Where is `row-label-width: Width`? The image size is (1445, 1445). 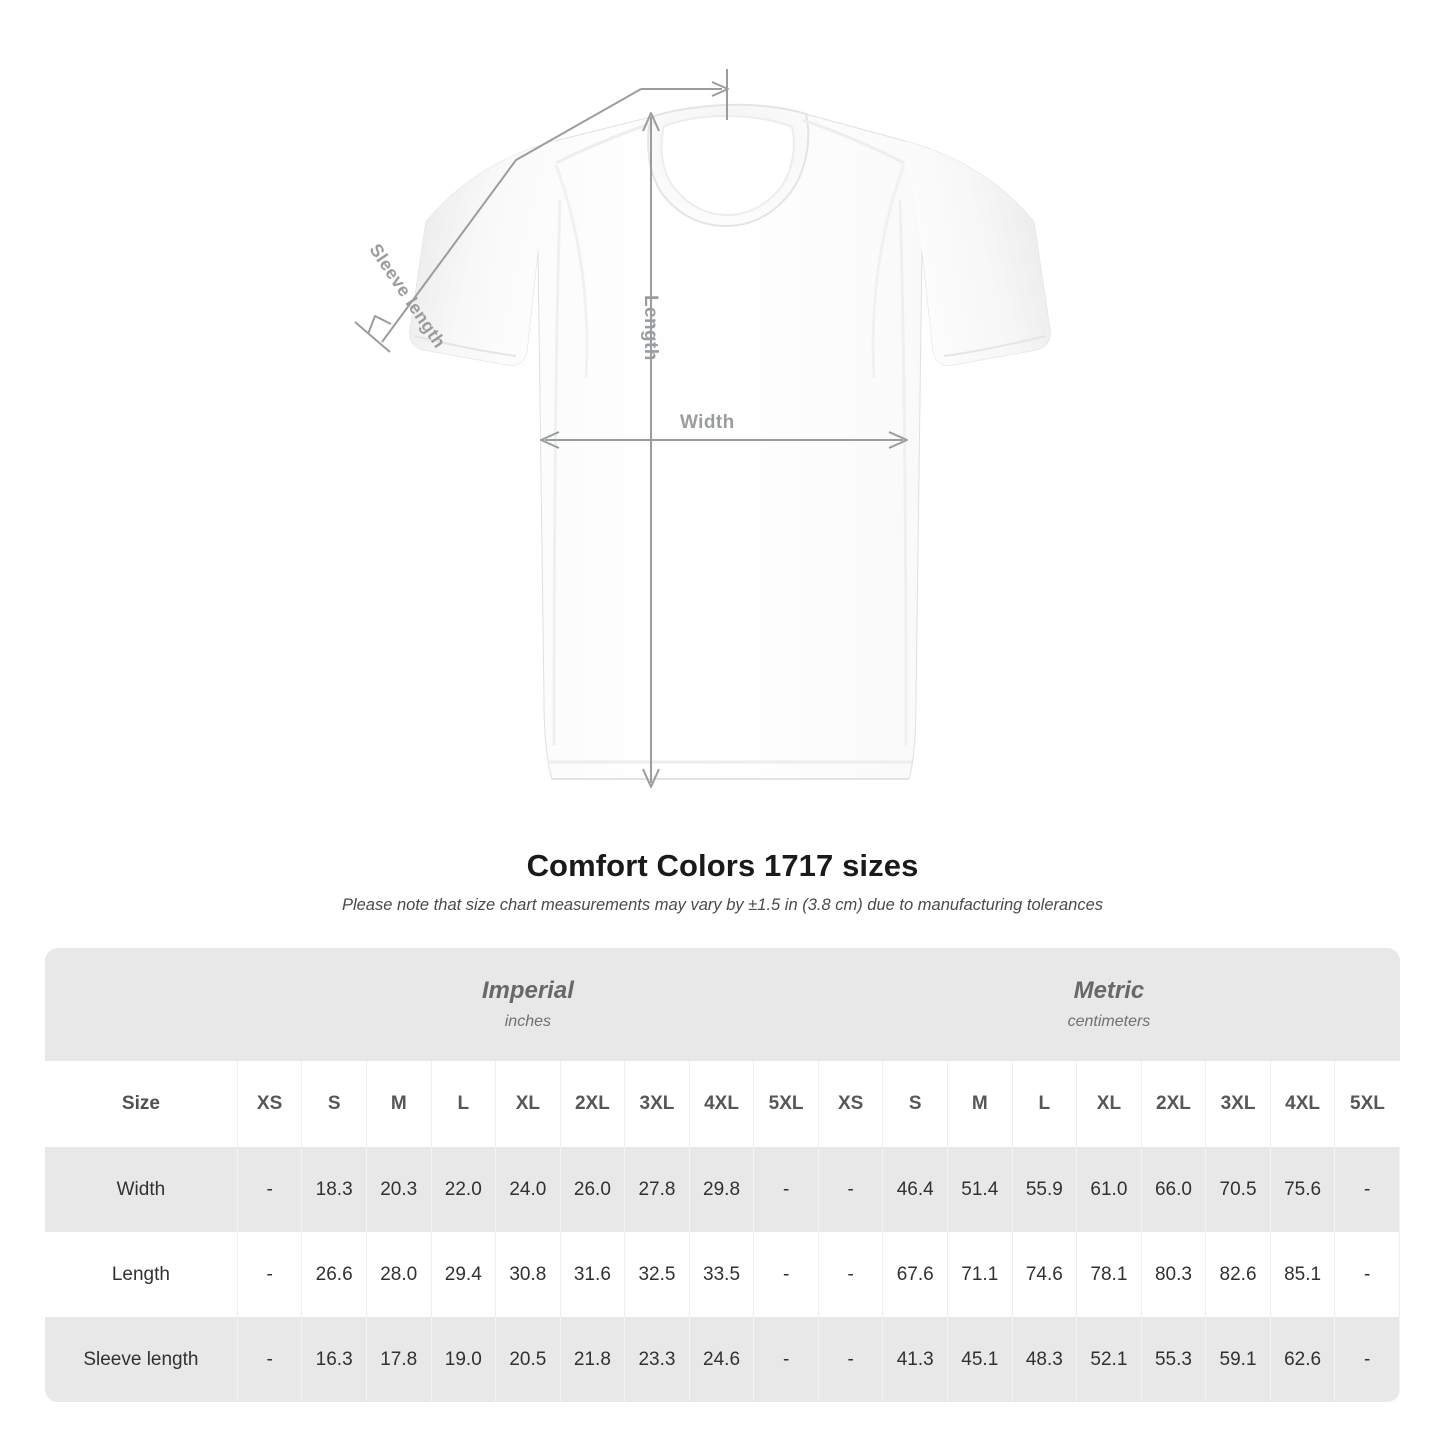
row-label-width: Width is located at coordinates (141, 1189).